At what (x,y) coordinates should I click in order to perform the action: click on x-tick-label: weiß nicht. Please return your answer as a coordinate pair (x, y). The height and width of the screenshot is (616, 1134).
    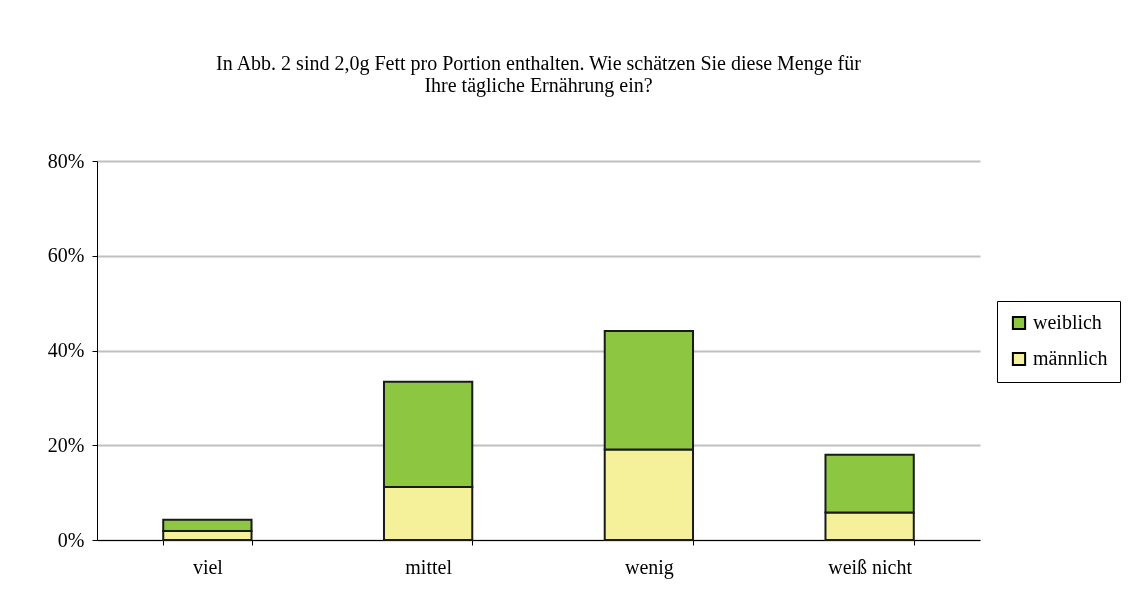
    Looking at the image, I should click on (870, 566).